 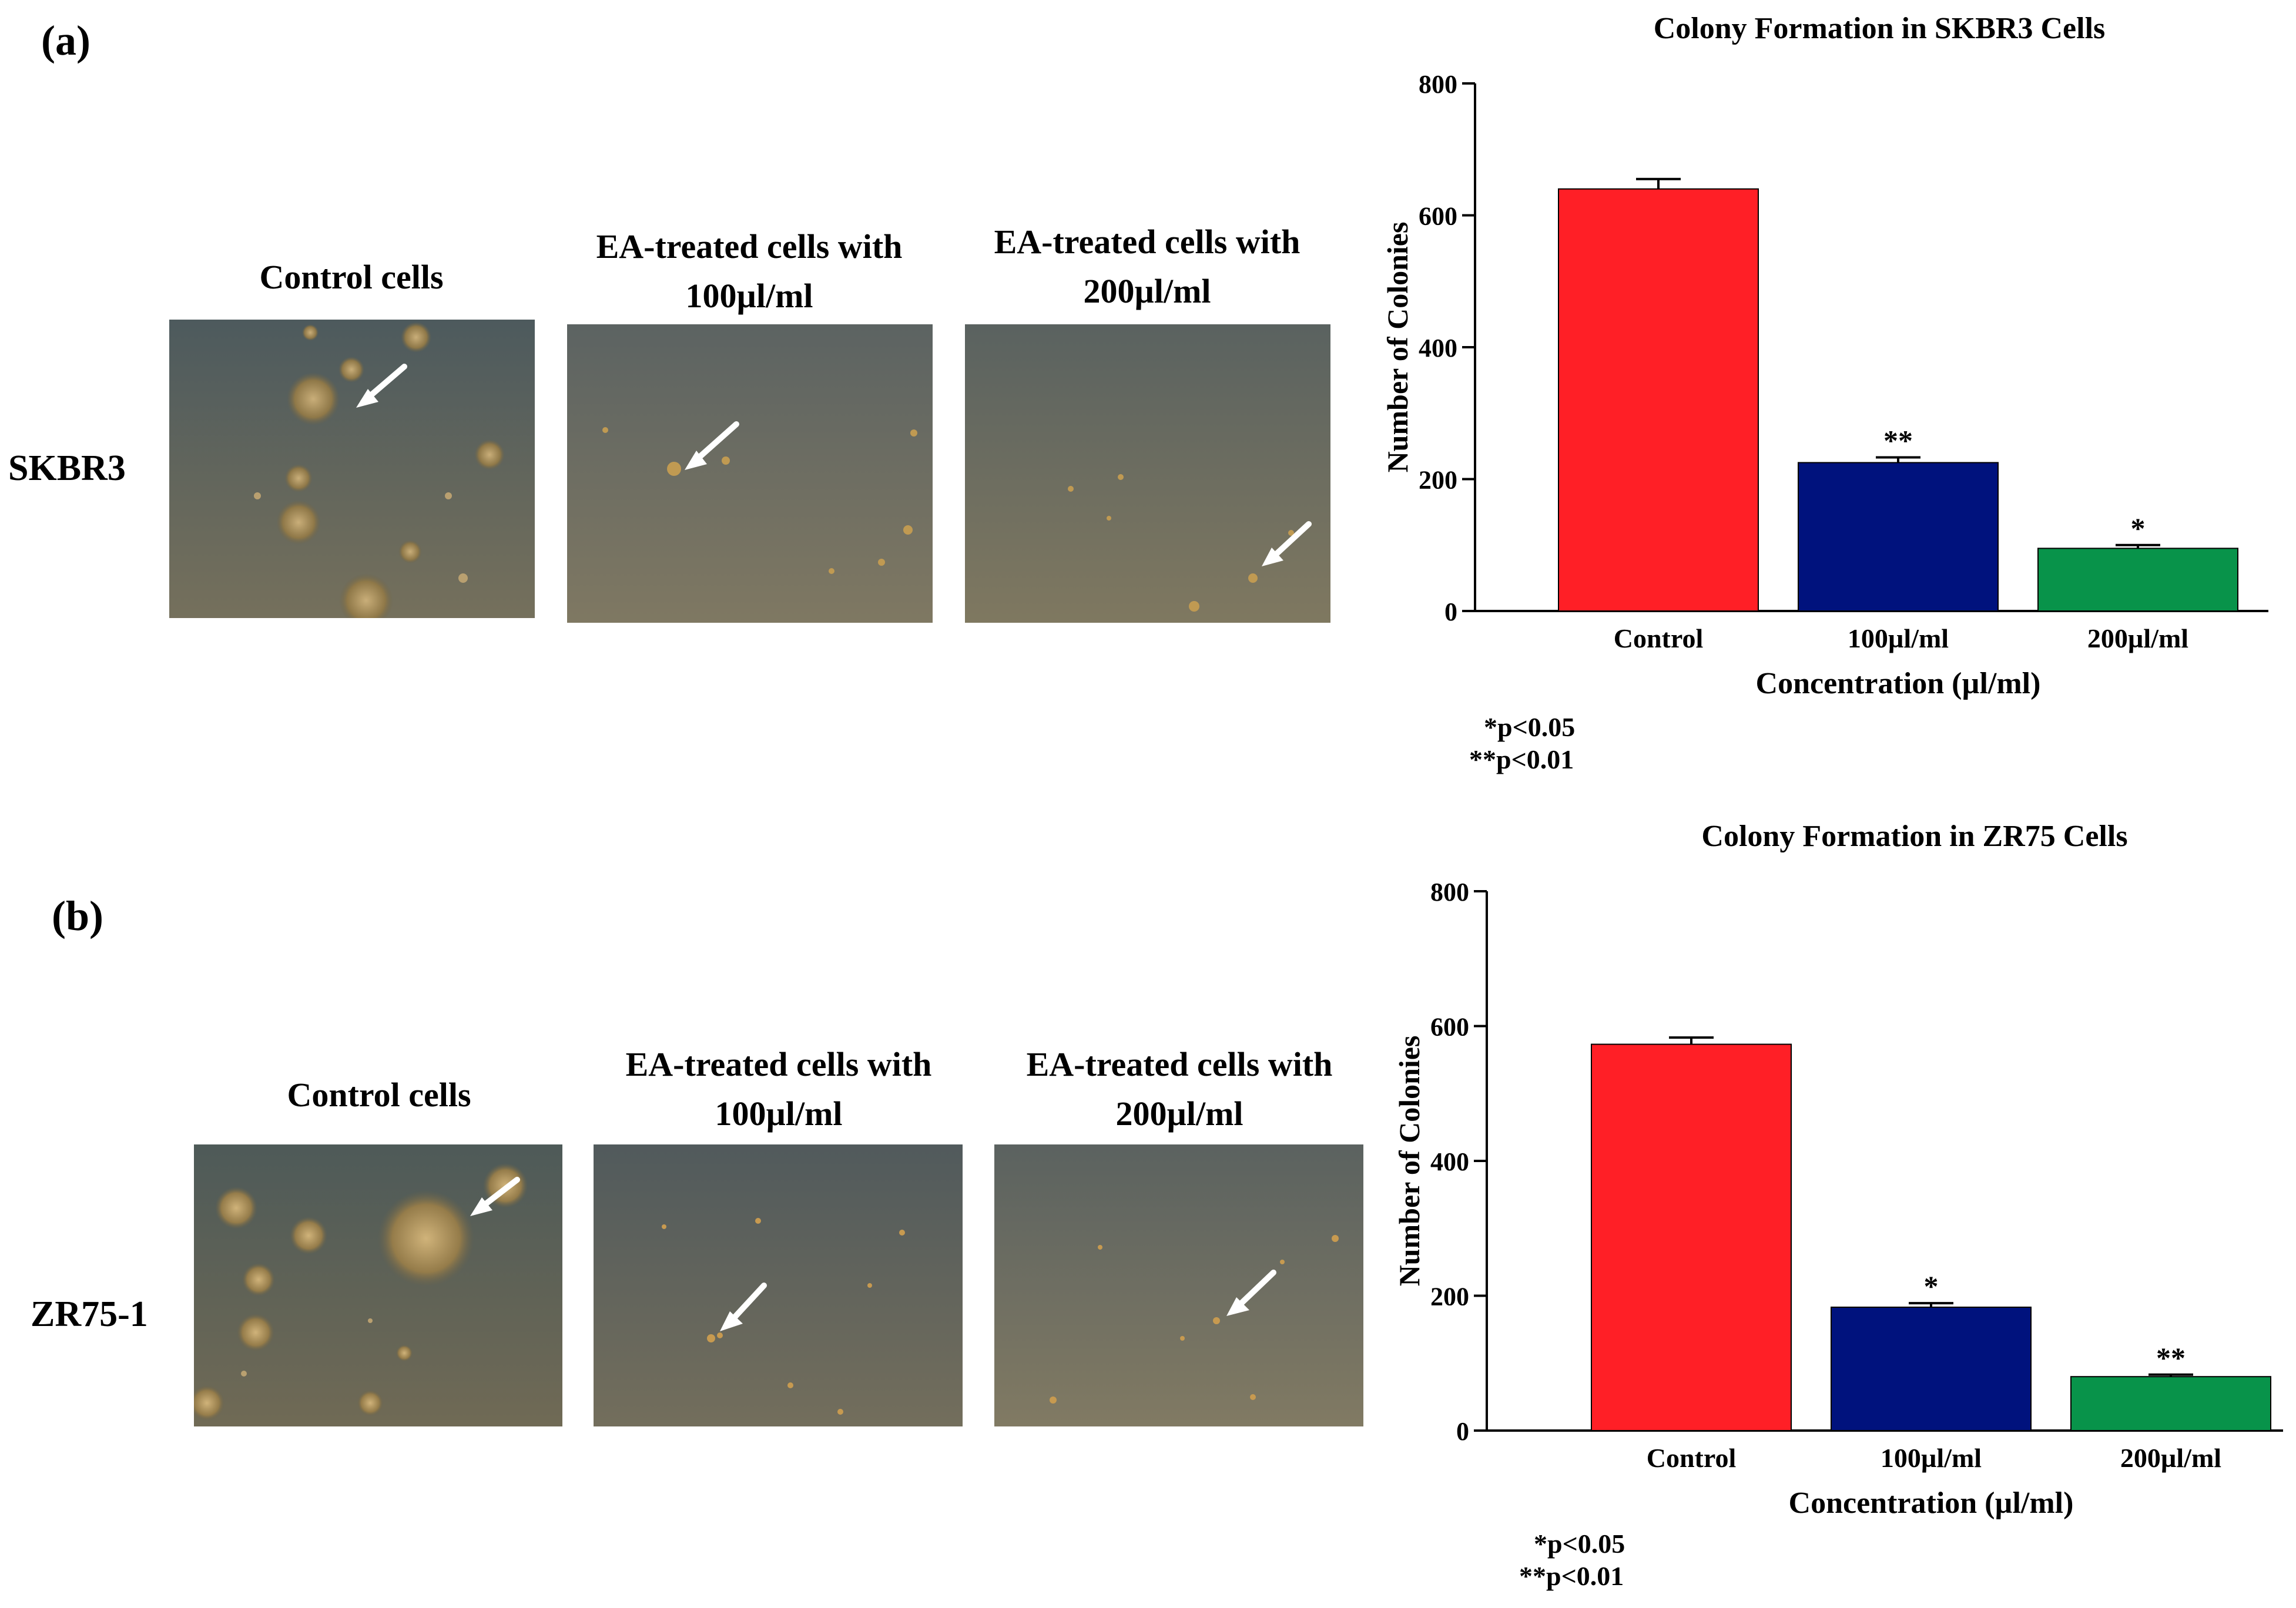 I want to click on caption-a-control: Control cells, so click(x=351, y=277).